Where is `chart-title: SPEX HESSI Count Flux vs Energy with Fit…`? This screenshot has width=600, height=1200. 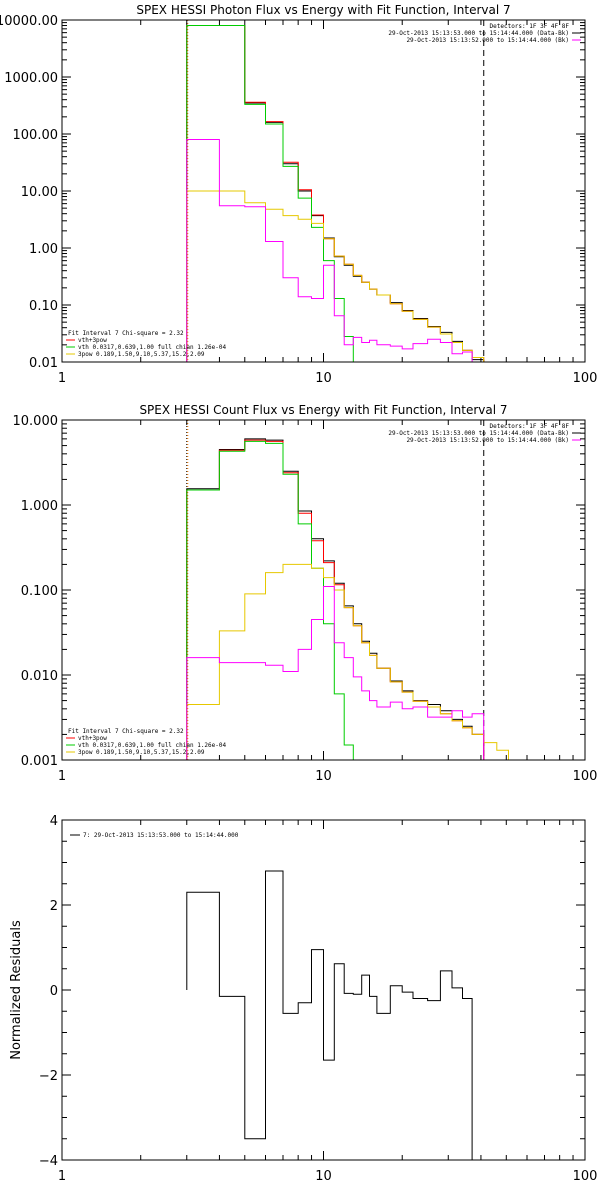
chart-title: SPEX HESSI Count Flux vs Energy with Fit… is located at coordinates (323, 410).